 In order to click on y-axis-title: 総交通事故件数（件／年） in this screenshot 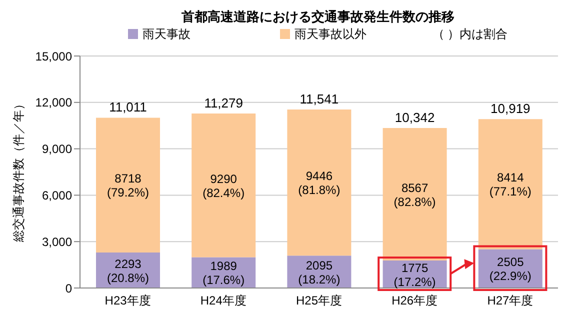, I will do `click(18, 170)`.